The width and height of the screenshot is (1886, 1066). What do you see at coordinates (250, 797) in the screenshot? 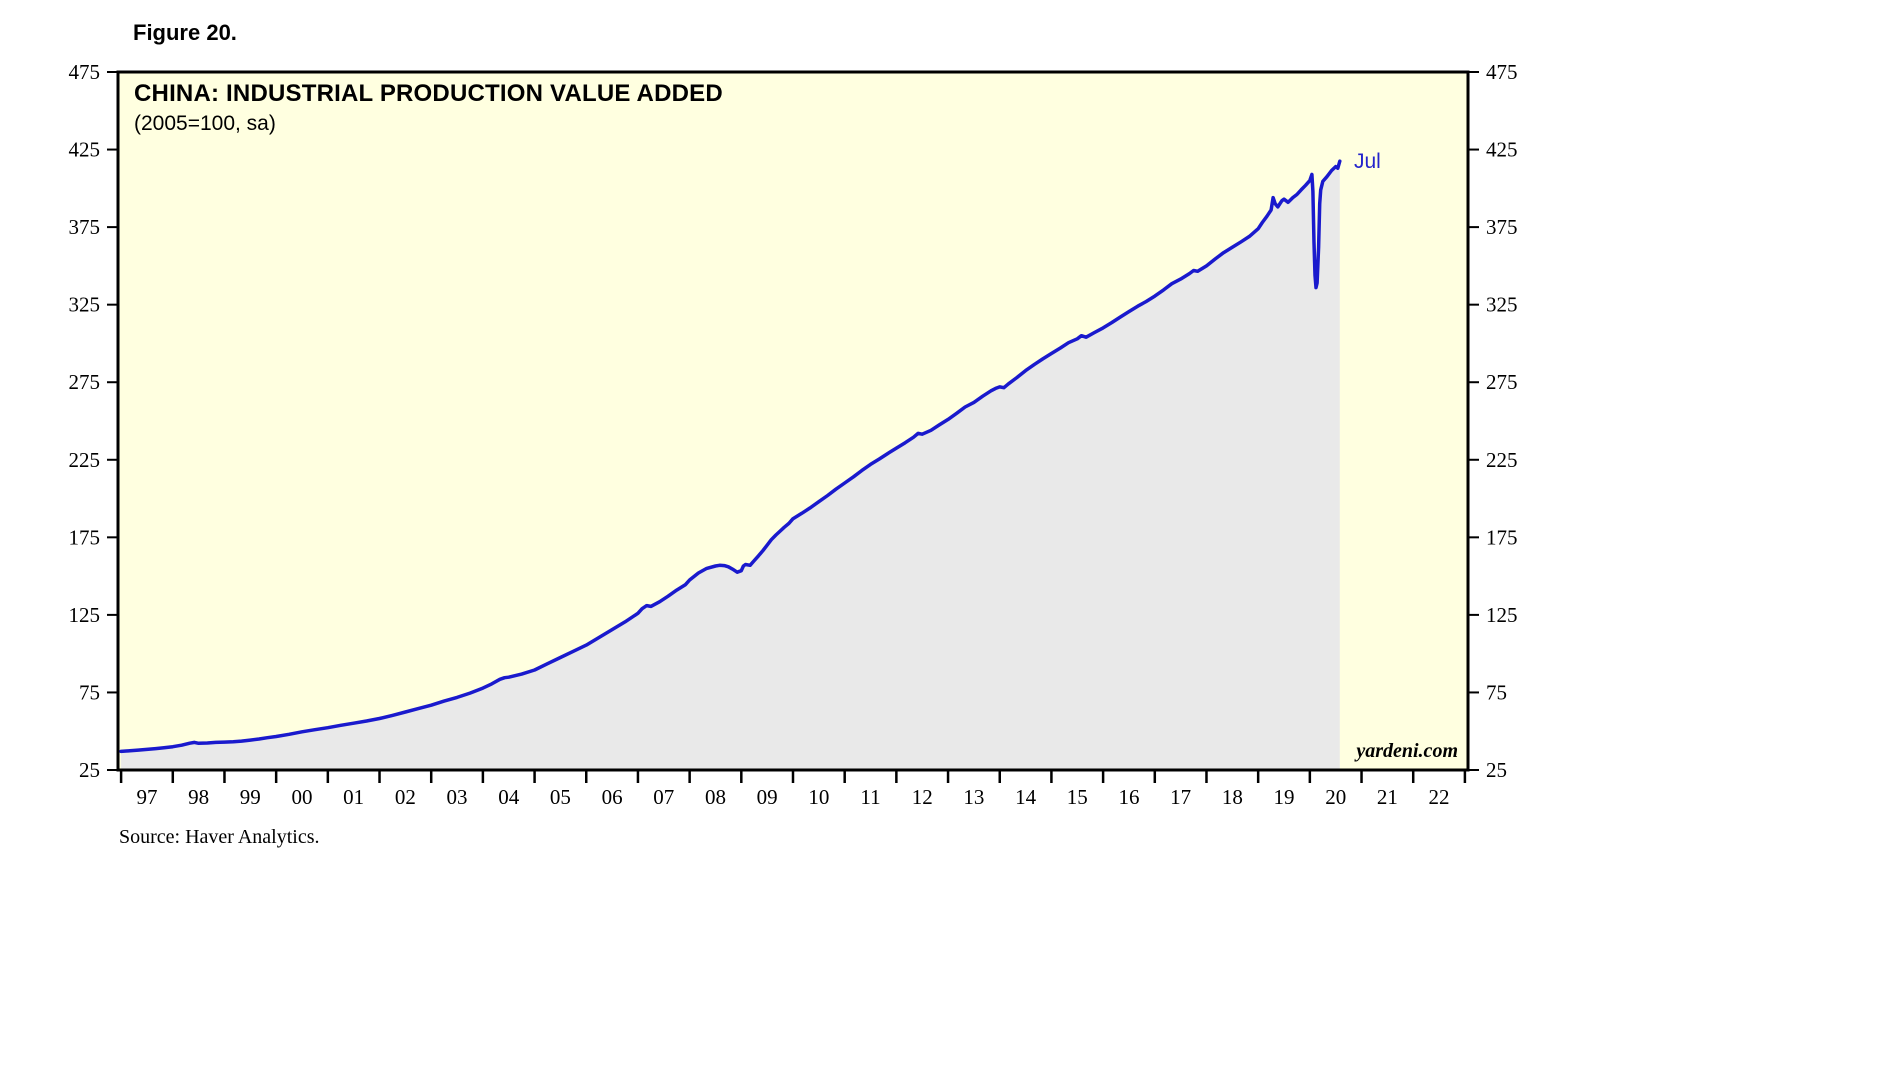
I see `x-tick-label: 99` at bounding box center [250, 797].